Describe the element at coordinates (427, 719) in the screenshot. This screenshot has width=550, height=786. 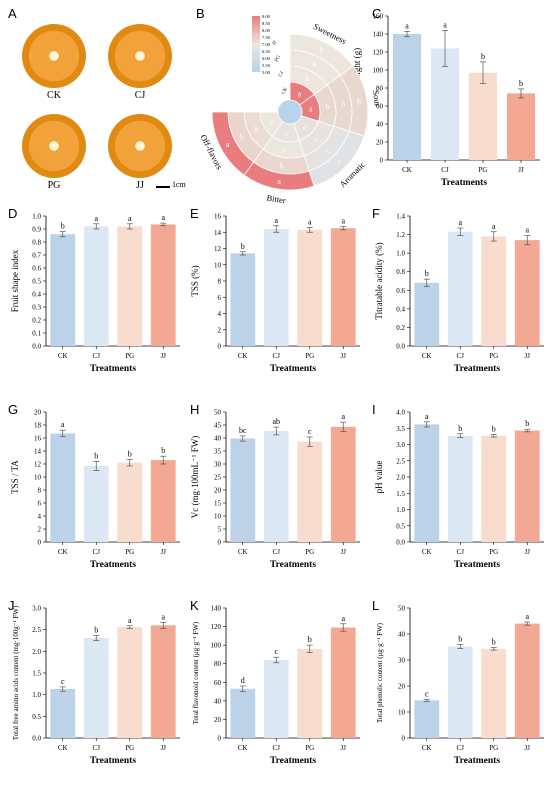
I see `bar-l-ck` at that location.